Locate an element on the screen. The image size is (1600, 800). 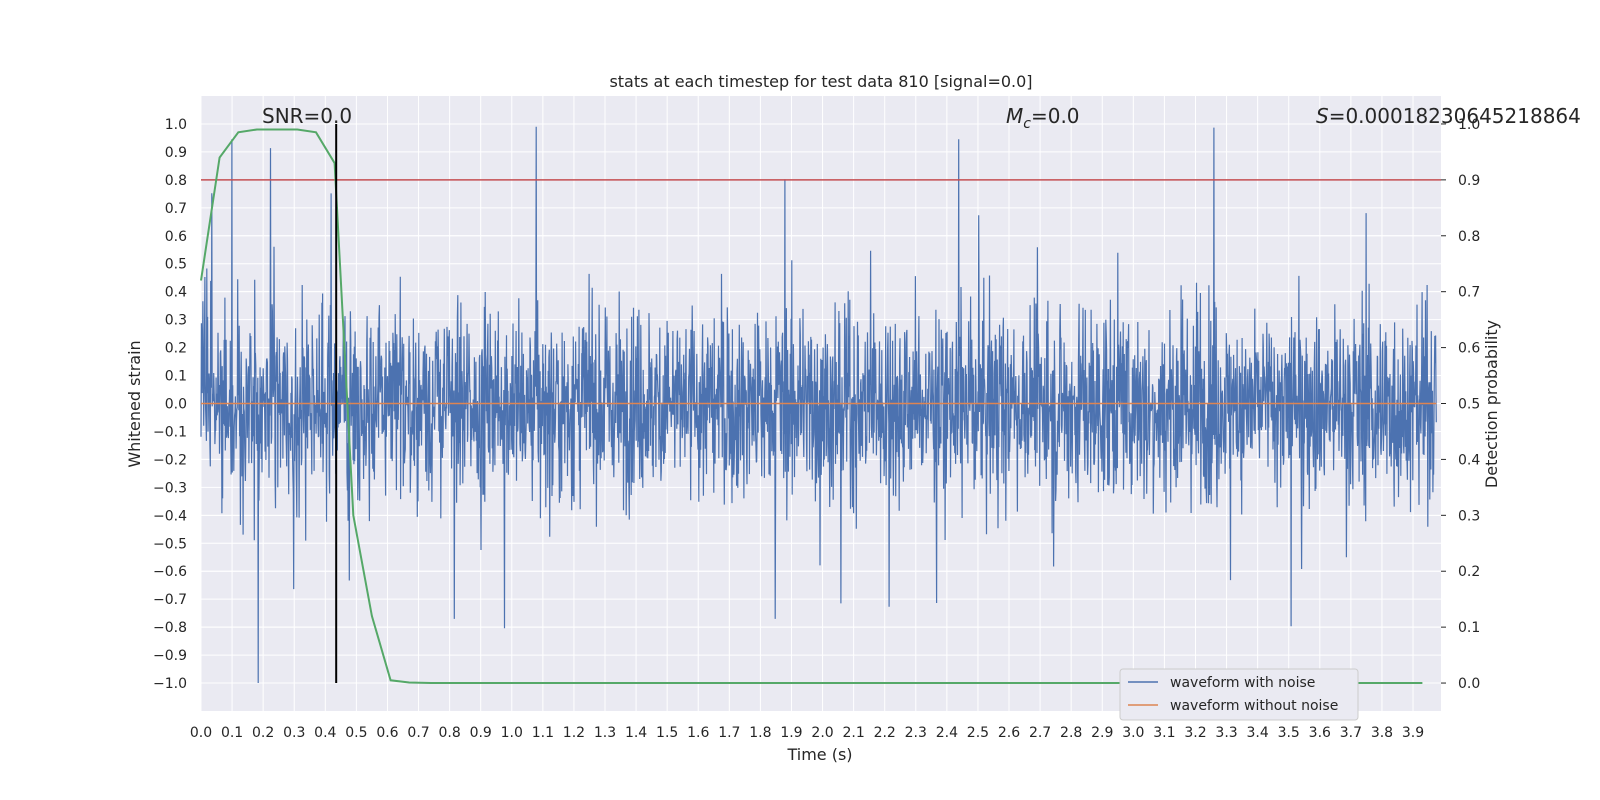
legend-box is located at coordinates (1239, 694).